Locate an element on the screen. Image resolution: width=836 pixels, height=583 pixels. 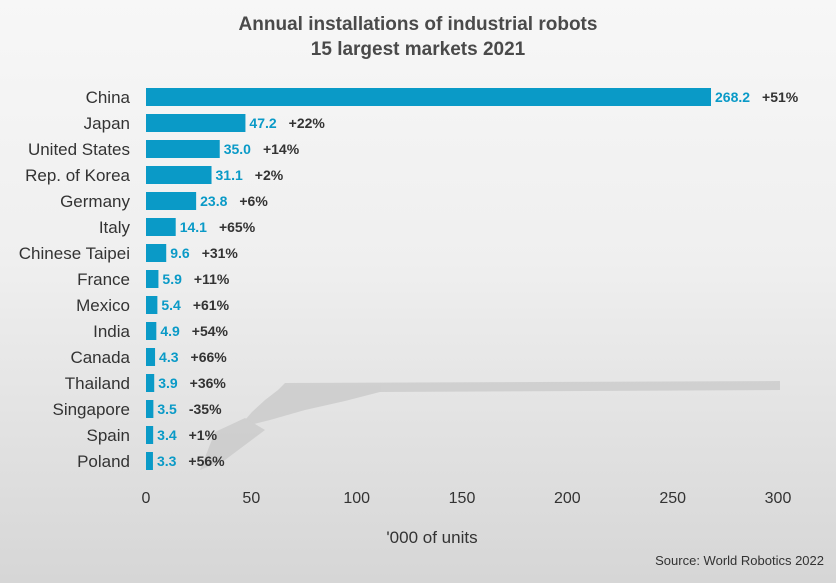
x-axis-label: '000 of units is located at coordinates (431, 537).